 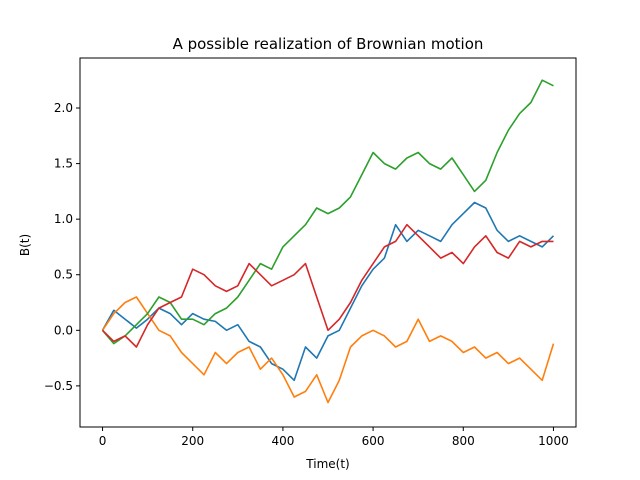 I want to click on x-tick-label: 800, so click(x=463, y=441).